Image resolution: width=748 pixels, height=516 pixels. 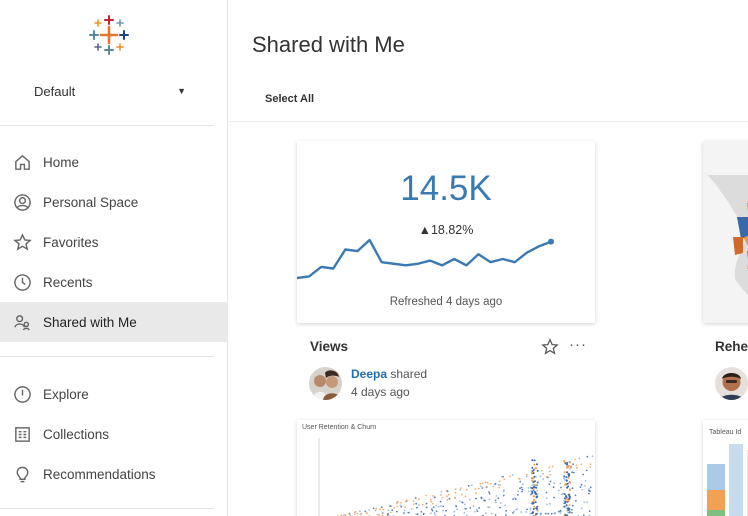 I want to click on star-icon, so click(x=550, y=346).